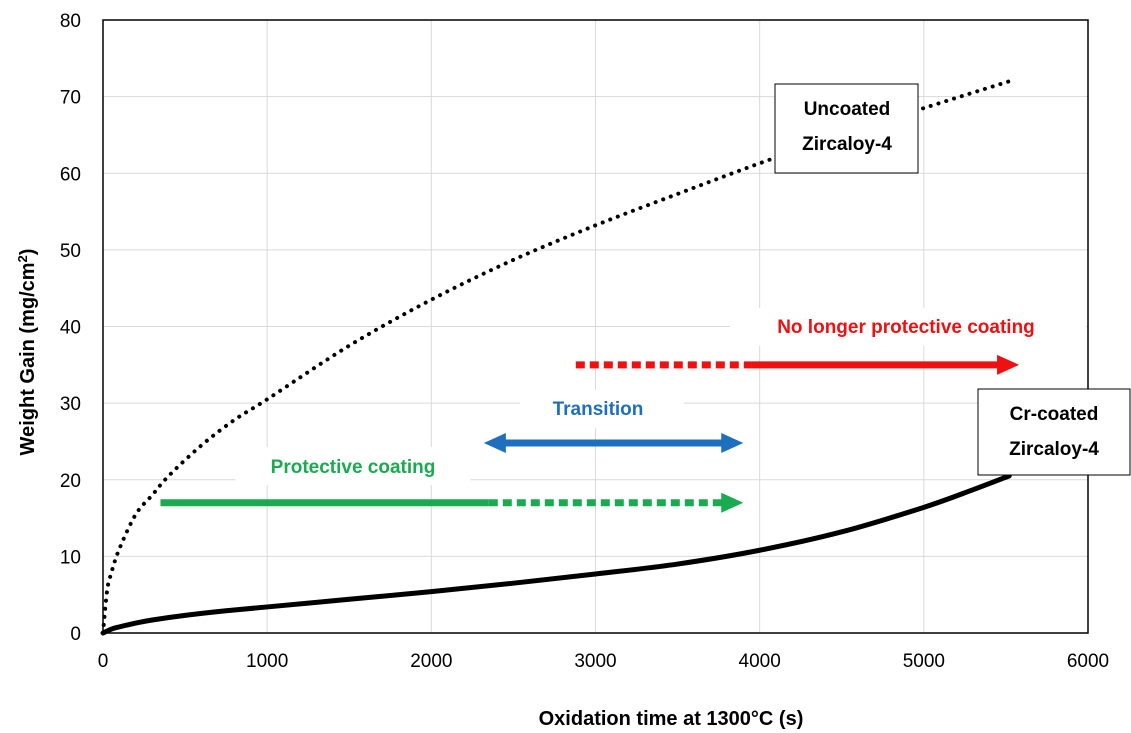  Describe the element at coordinates (494, 442) in the screenshot. I see `transition-arrow-left-head` at that location.